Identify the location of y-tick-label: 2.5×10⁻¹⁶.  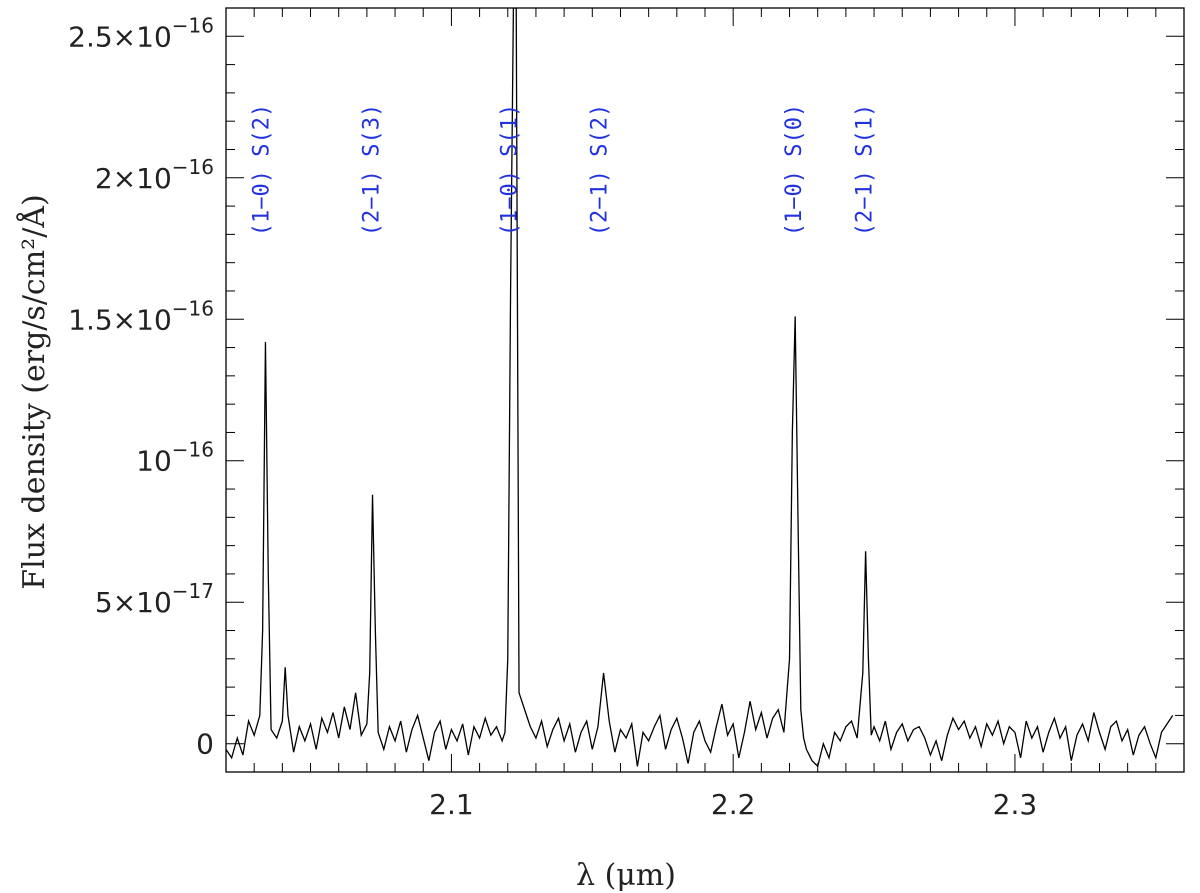
(141, 33).